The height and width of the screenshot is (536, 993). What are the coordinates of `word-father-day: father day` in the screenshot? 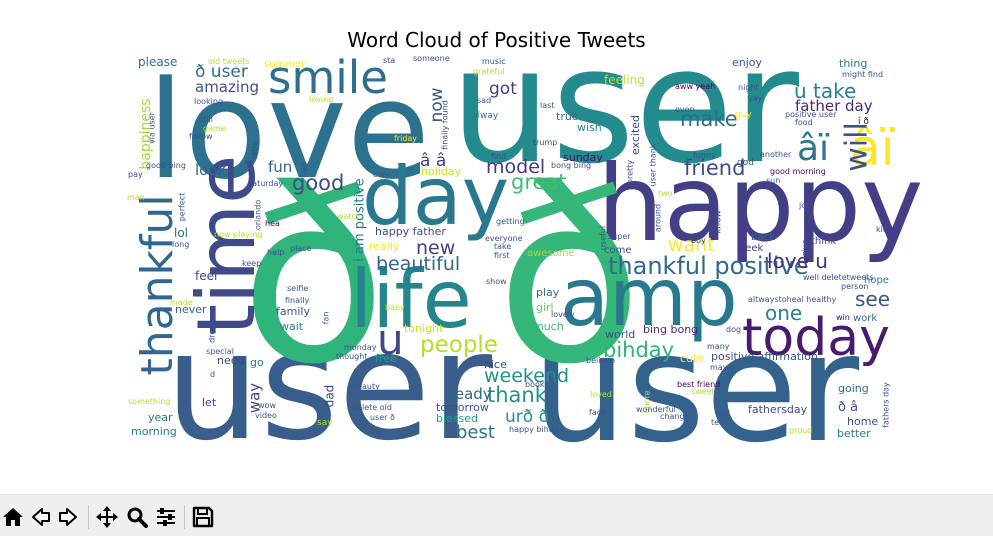 It's located at (834, 106).